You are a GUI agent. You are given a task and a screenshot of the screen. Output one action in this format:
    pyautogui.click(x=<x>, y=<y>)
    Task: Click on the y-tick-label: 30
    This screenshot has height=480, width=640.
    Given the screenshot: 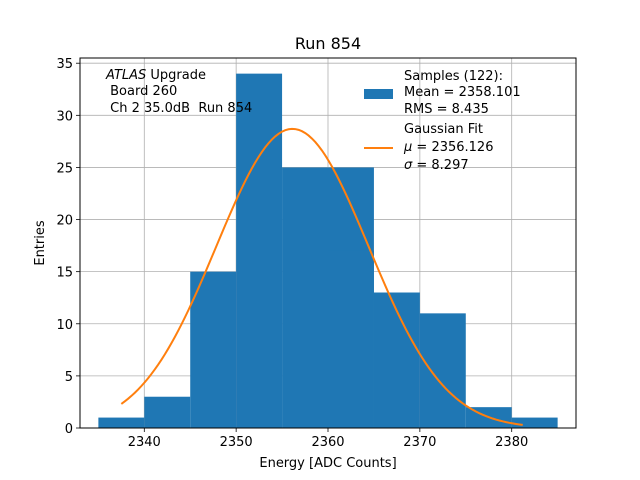 What is the action you would take?
    pyautogui.click(x=64, y=116)
    